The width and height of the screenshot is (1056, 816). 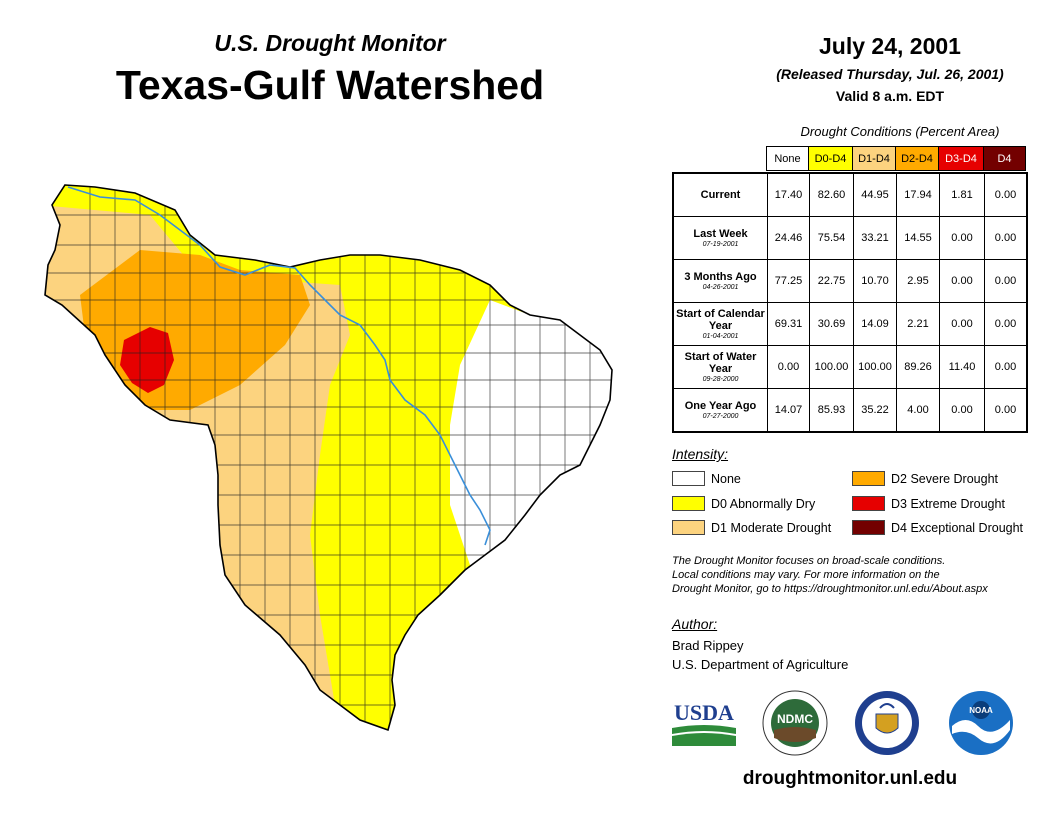 What do you see at coordinates (708, 645) in the screenshot?
I see `author-name: Brad Rippey` at bounding box center [708, 645].